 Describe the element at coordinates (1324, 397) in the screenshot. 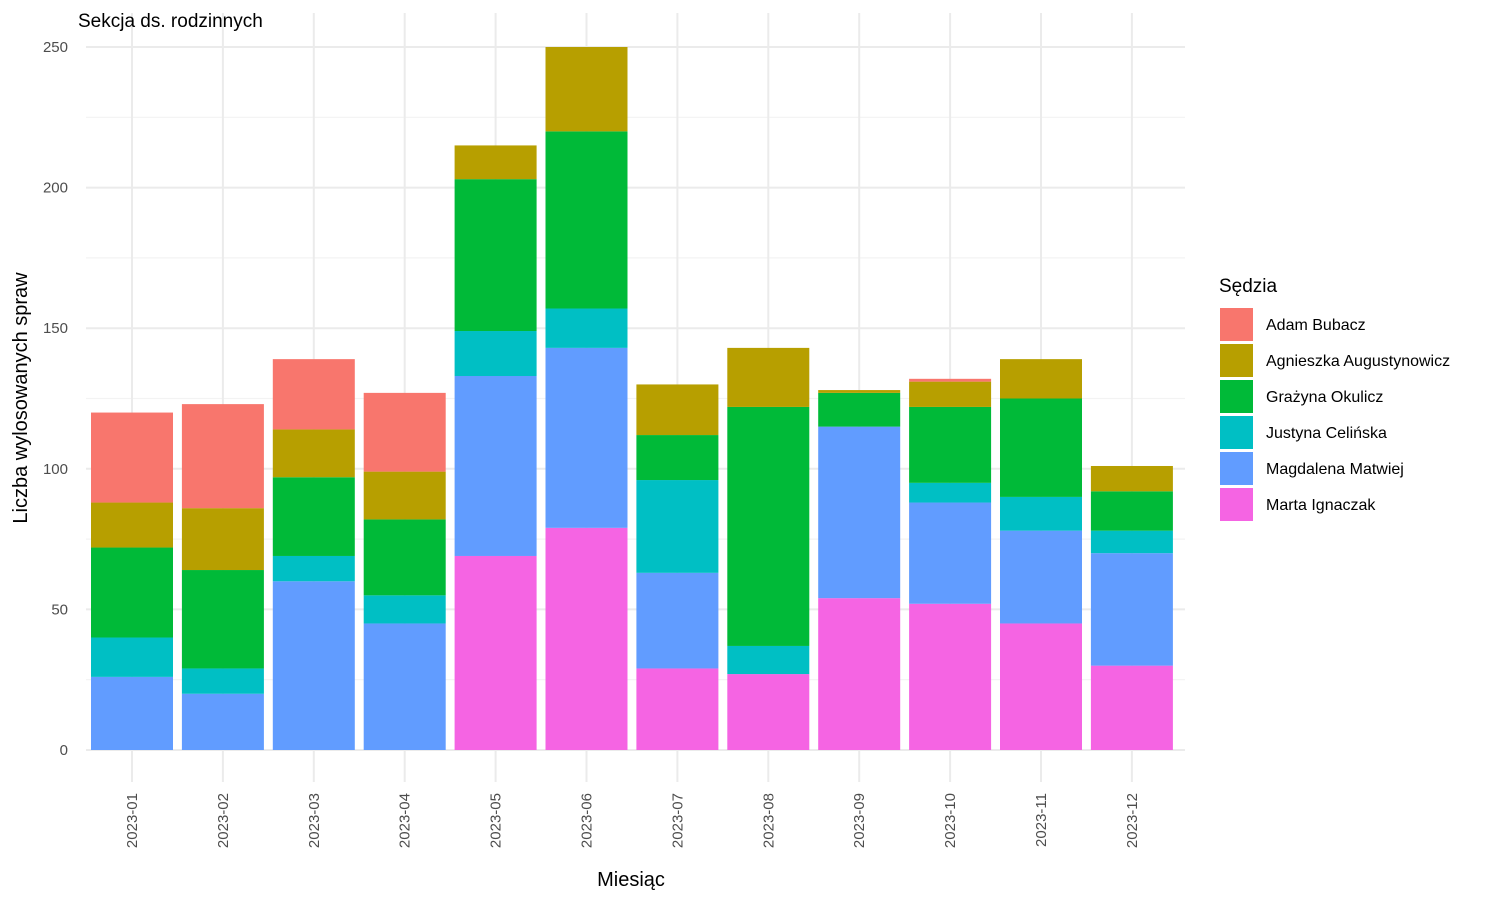

I see `legend-label: Grażyna Okulicz` at that location.